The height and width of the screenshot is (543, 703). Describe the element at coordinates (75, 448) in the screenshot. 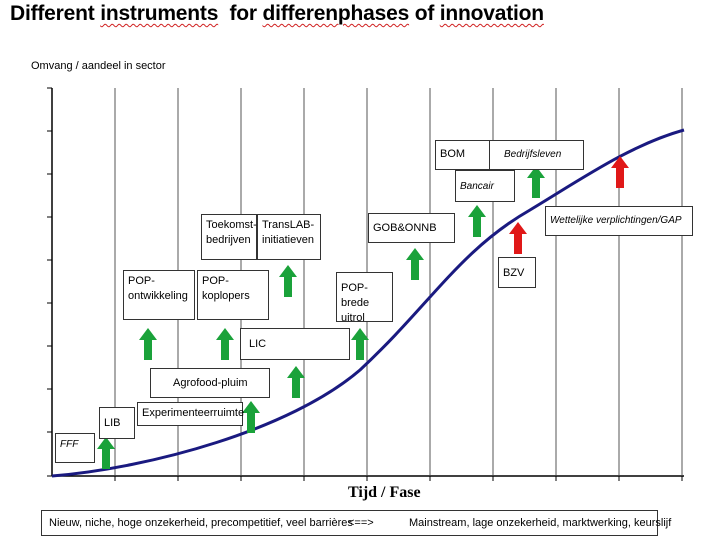

I see `instrument-fff: FFF` at that location.